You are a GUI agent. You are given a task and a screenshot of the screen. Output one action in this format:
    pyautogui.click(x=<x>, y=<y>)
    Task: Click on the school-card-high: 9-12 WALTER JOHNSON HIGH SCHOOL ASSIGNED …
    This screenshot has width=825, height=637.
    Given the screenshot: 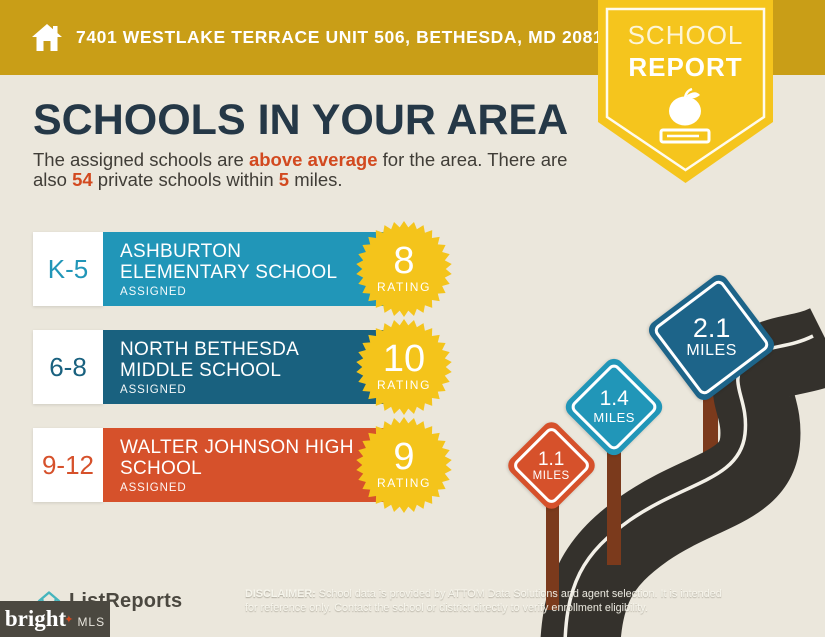 What is the action you would take?
    pyautogui.click(x=263, y=465)
    